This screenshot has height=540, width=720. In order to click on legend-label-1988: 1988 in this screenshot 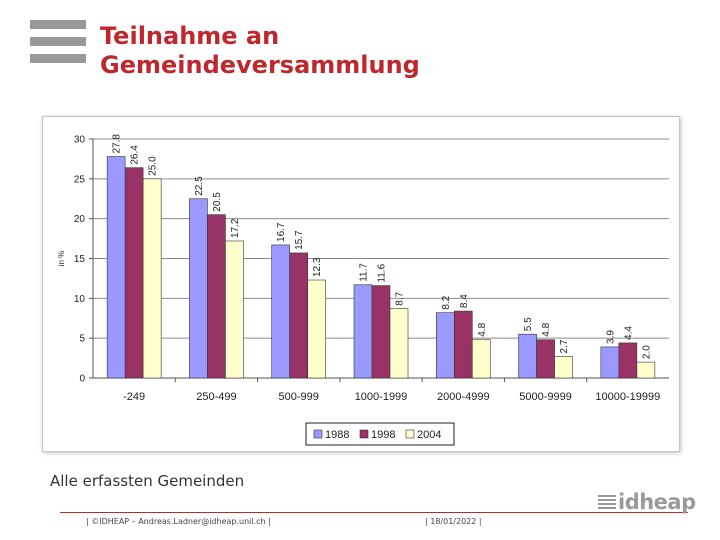, I will do `click(337, 435)`.